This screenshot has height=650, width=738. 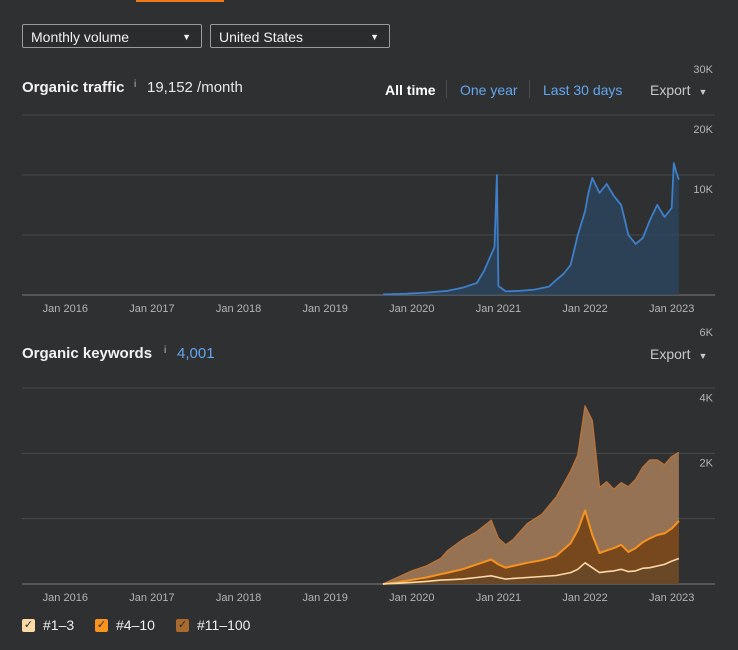 What do you see at coordinates (707, 398) in the screenshot?
I see `y-tick-label: 4K` at bounding box center [707, 398].